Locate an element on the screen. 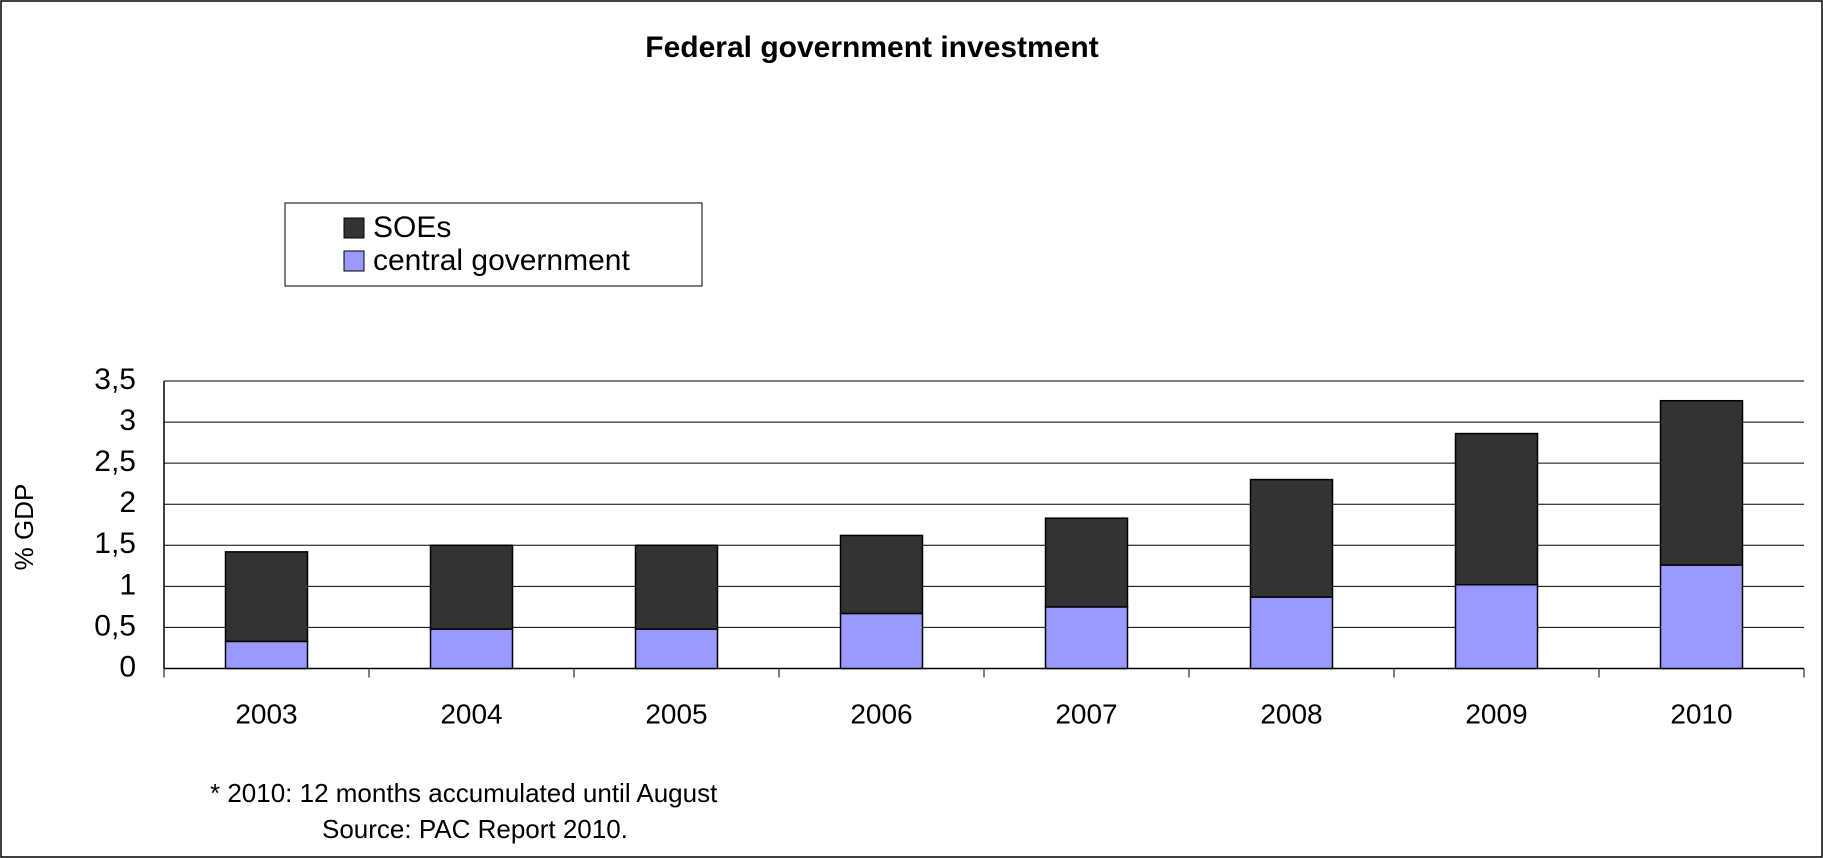 This screenshot has width=1823, height=858. y-tick-label: 2 is located at coordinates (127, 502).